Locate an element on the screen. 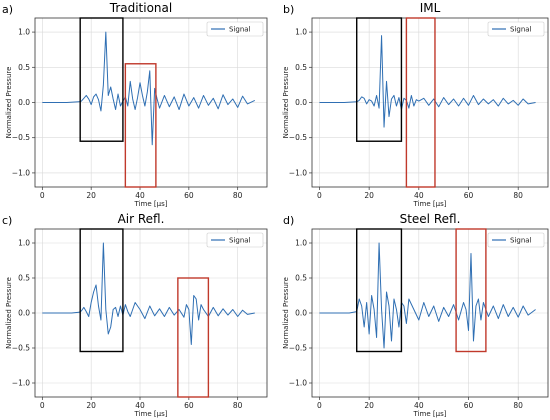 The image size is (550, 420). panel-letter: d) is located at coordinates (288, 220).